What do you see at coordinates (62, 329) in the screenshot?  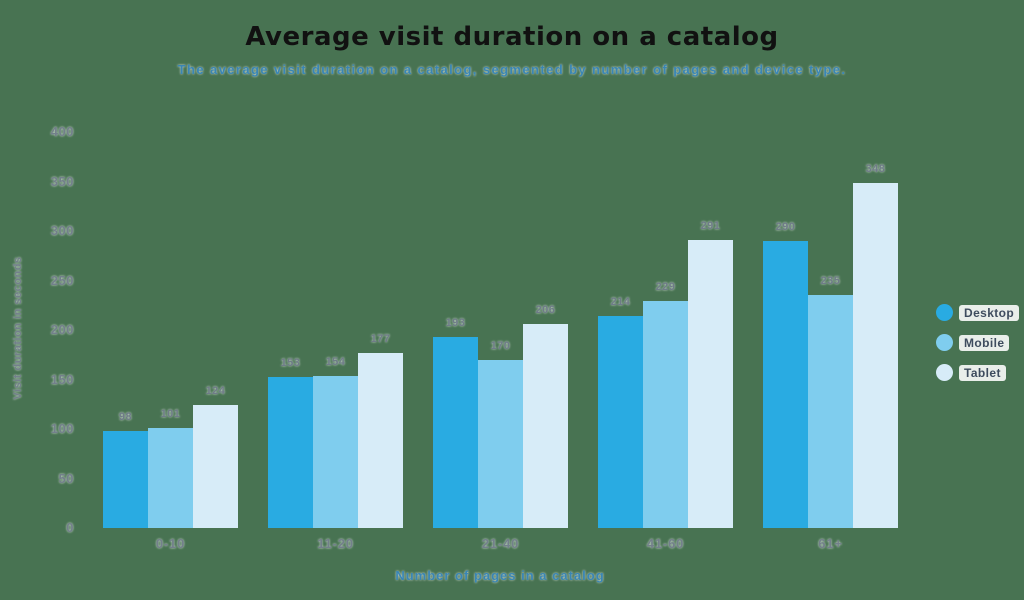 I see `y-tick-label: 200` at bounding box center [62, 329].